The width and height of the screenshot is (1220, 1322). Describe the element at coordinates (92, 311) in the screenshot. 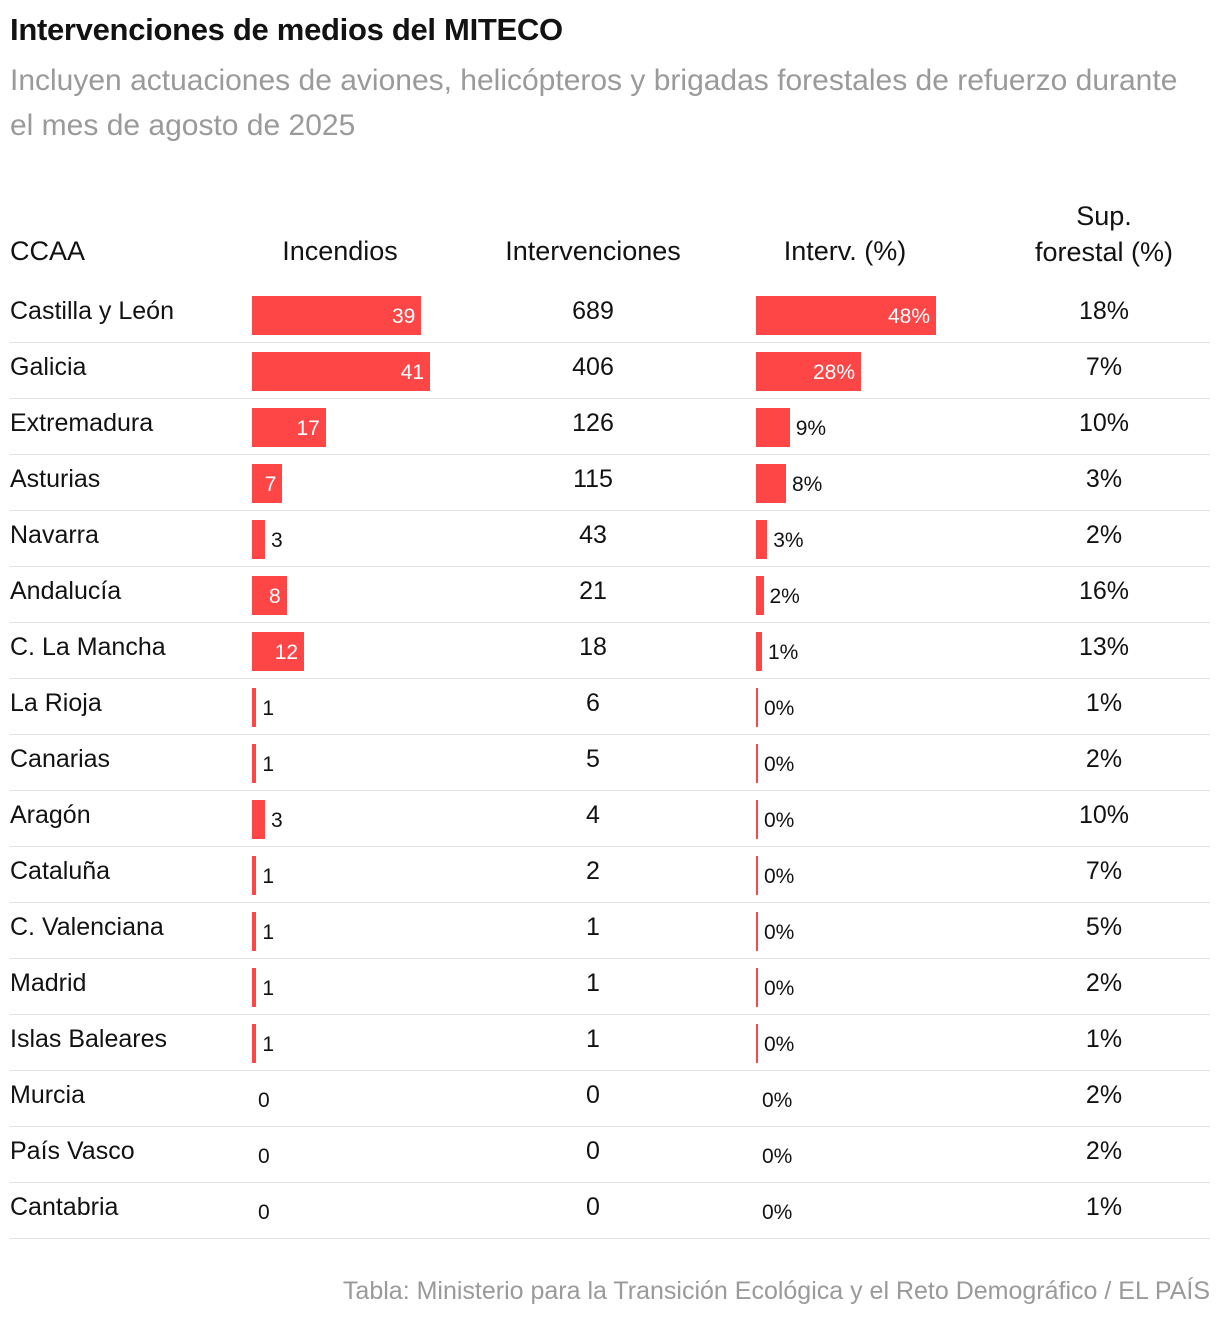

I see `ccaa-name: Castilla y León` at that location.